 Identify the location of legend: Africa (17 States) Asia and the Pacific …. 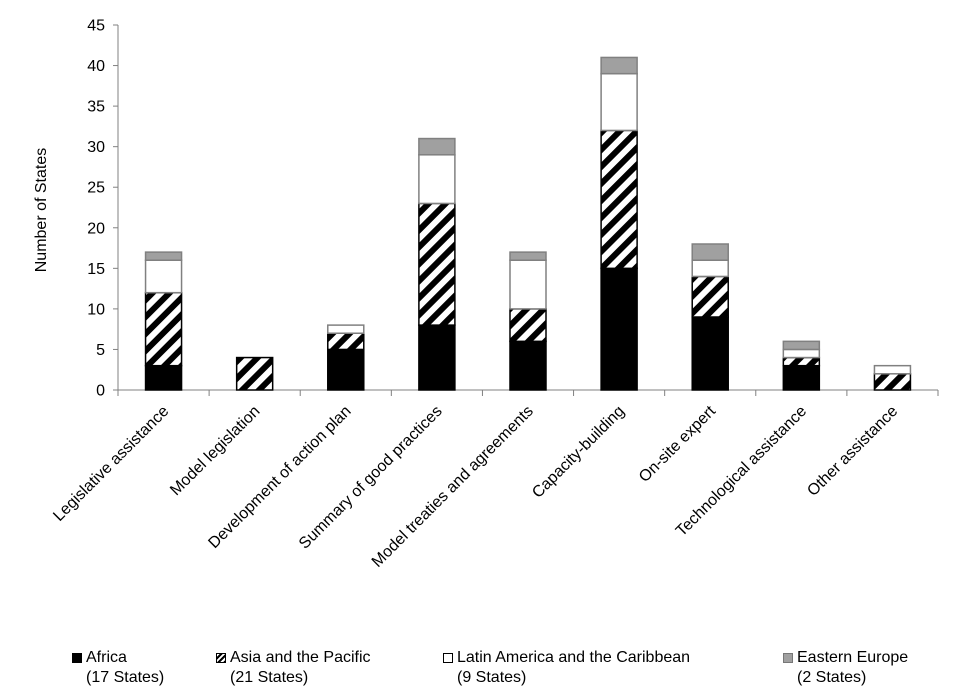
(479, 670).